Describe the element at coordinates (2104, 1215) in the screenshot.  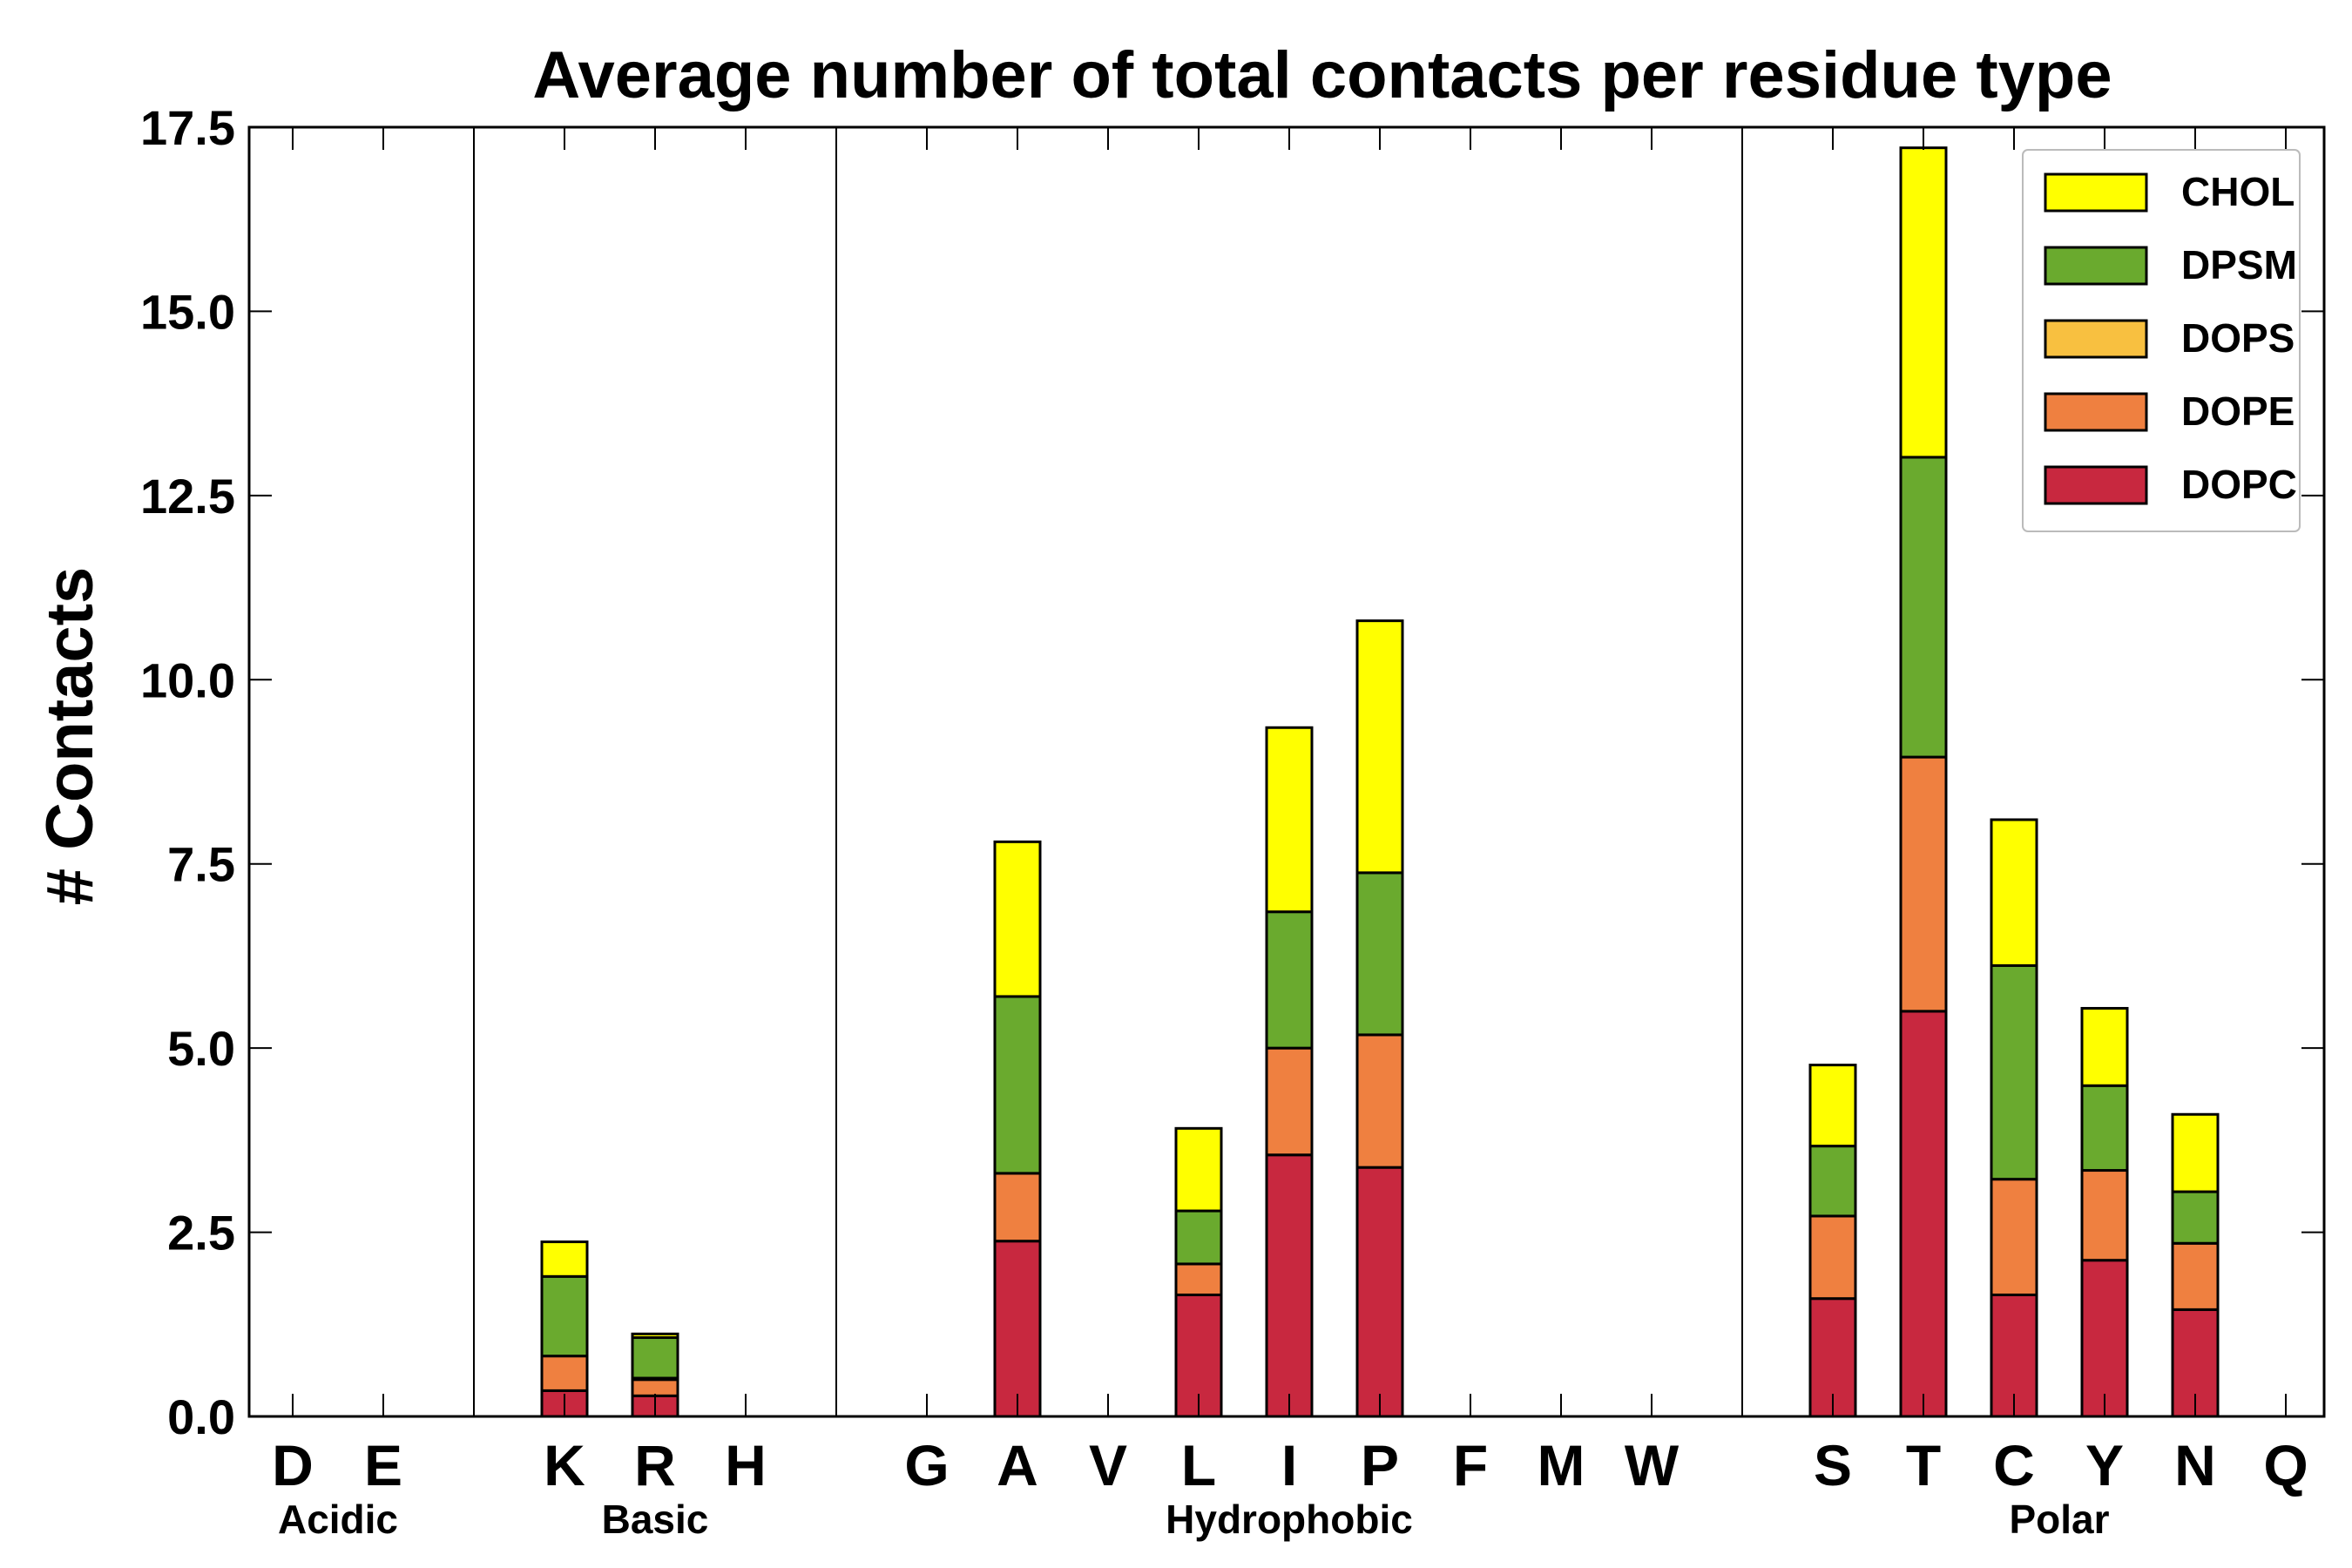
I see `bar-y-dope` at that location.